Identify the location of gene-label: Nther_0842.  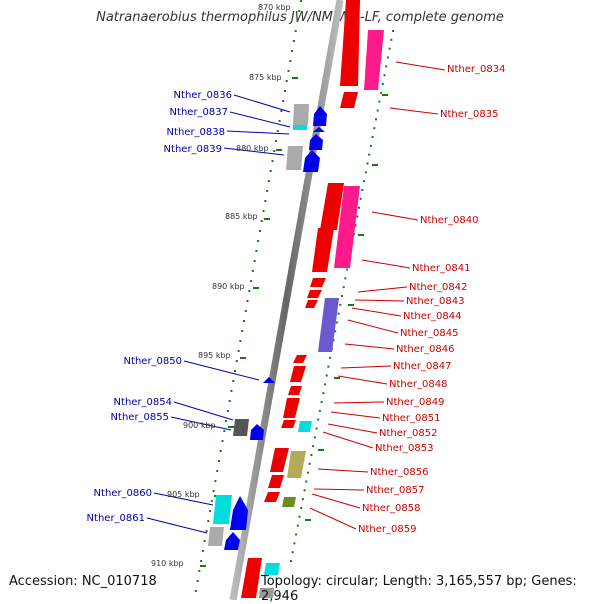
(438, 287).